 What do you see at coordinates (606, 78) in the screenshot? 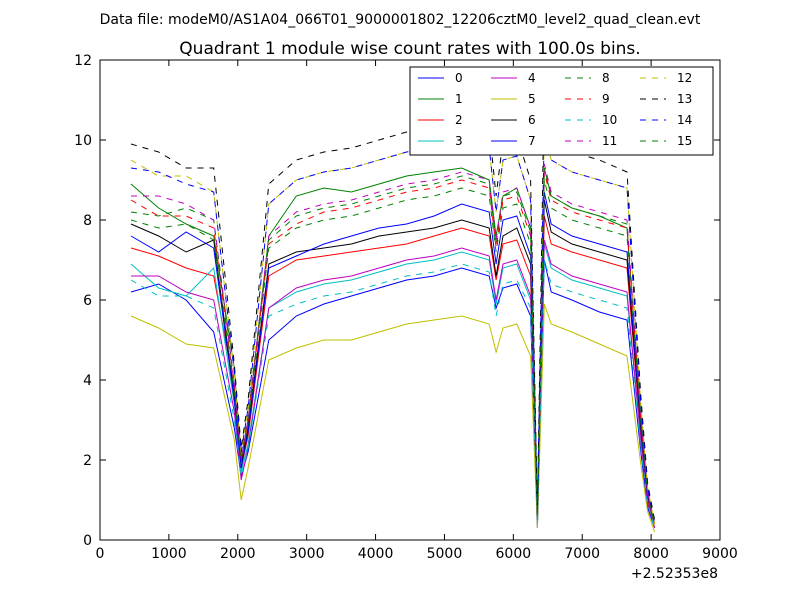
I see `legend-label-8: 8` at bounding box center [606, 78].